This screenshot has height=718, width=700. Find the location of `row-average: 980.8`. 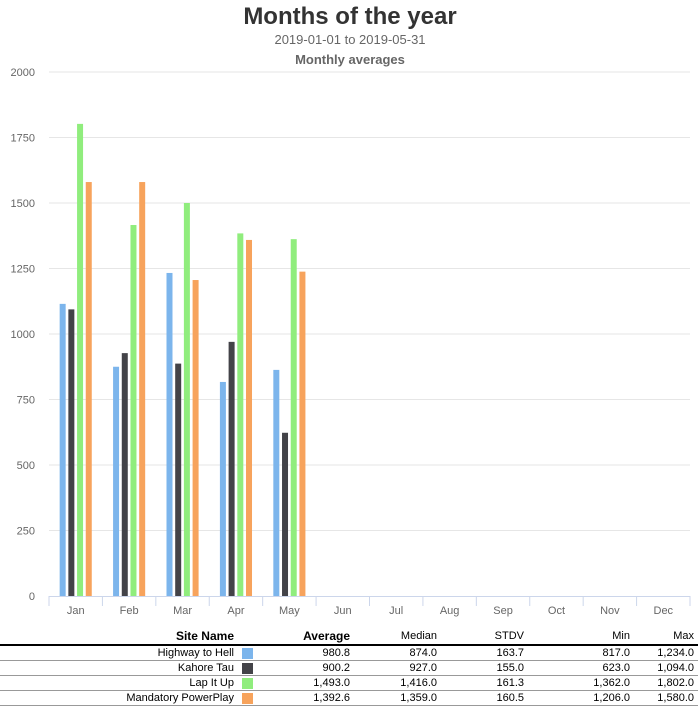

row-average: 980.8 is located at coordinates (308, 653).